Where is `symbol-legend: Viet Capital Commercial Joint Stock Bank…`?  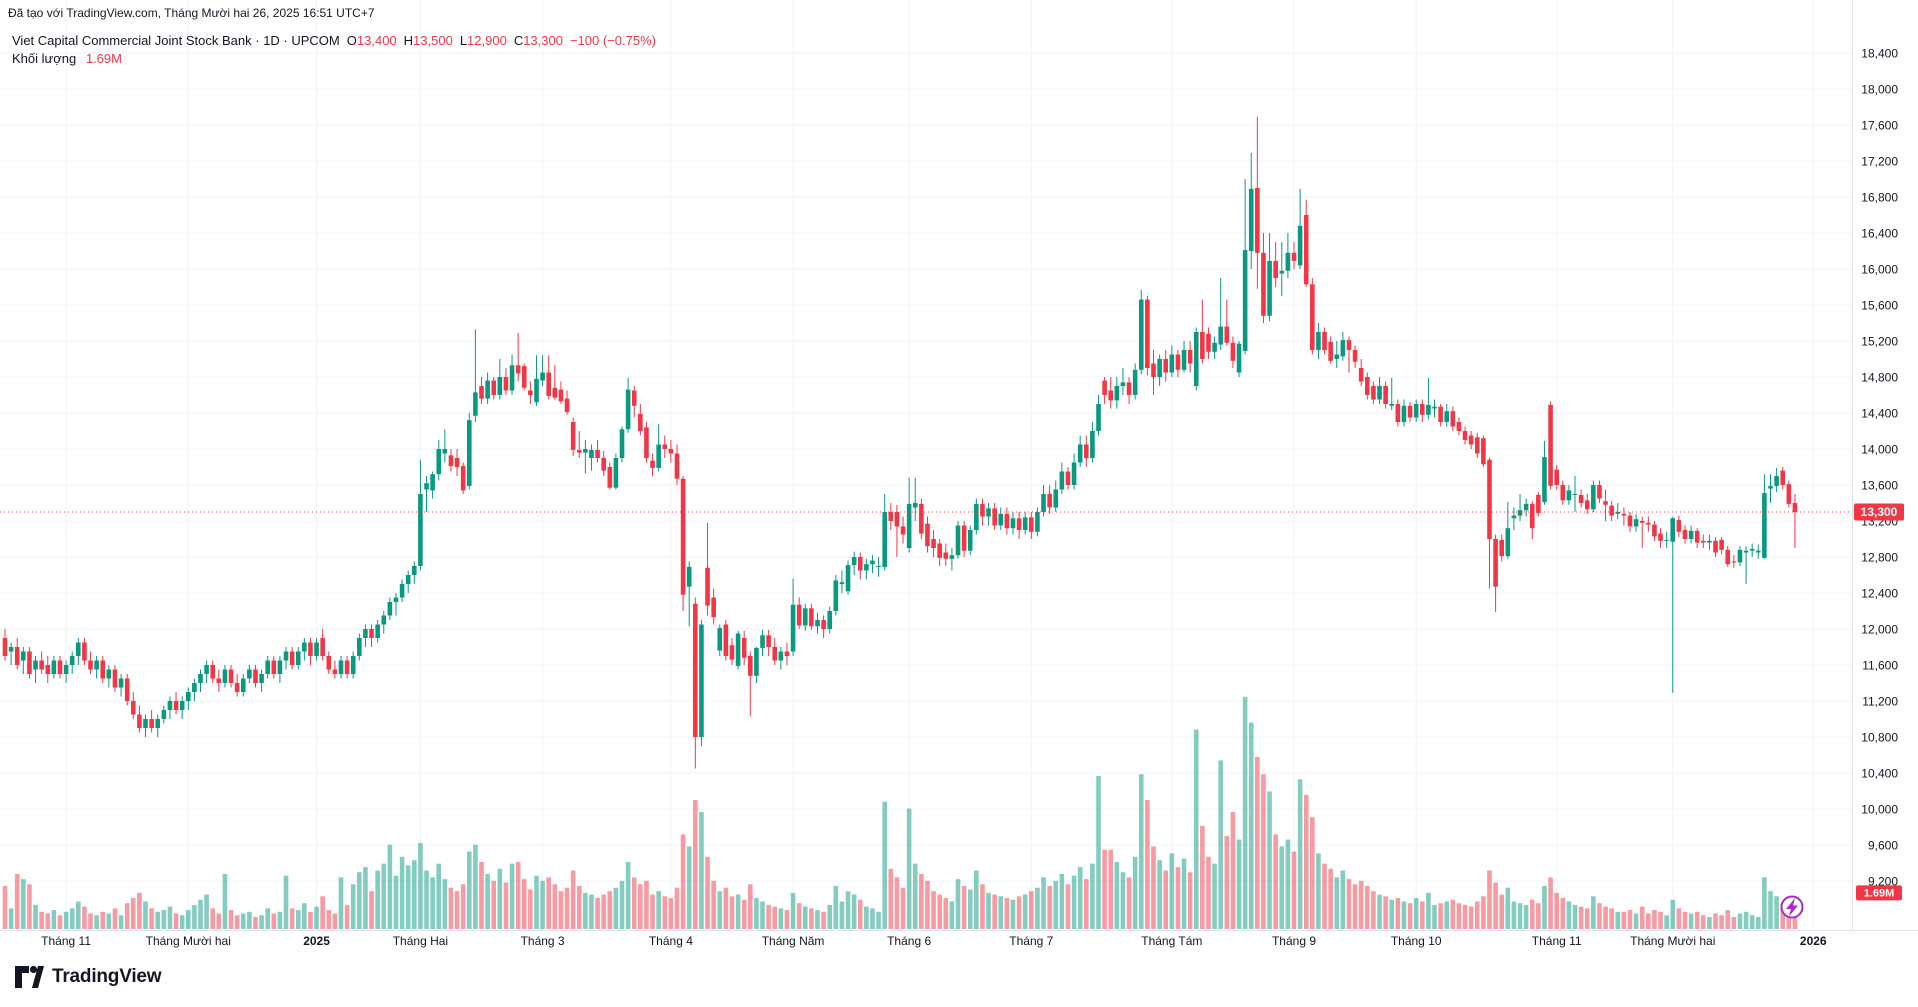 symbol-legend: Viet Capital Commercial Joint Stock Bank… is located at coordinates (334, 40).